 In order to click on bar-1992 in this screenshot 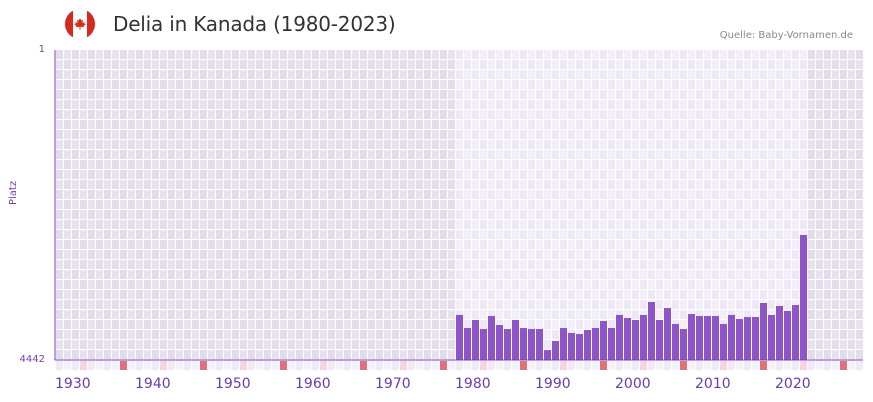, I will do `click(555, 350)`.